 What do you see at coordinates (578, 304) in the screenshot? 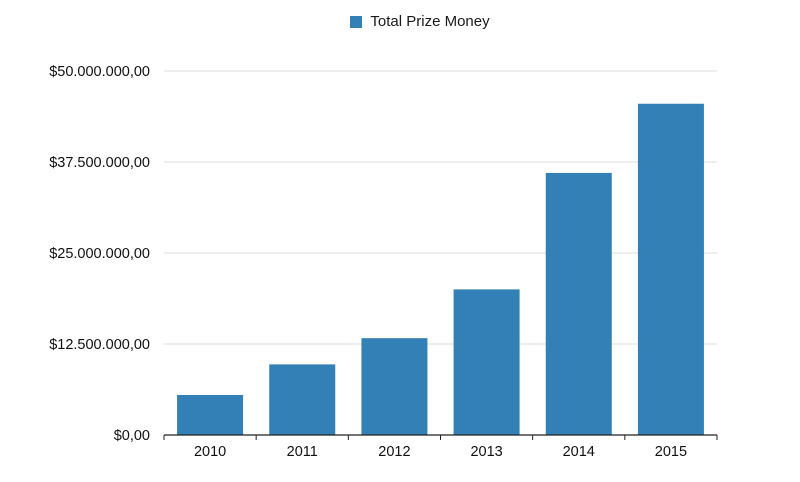
I see `bar-2014` at bounding box center [578, 304].